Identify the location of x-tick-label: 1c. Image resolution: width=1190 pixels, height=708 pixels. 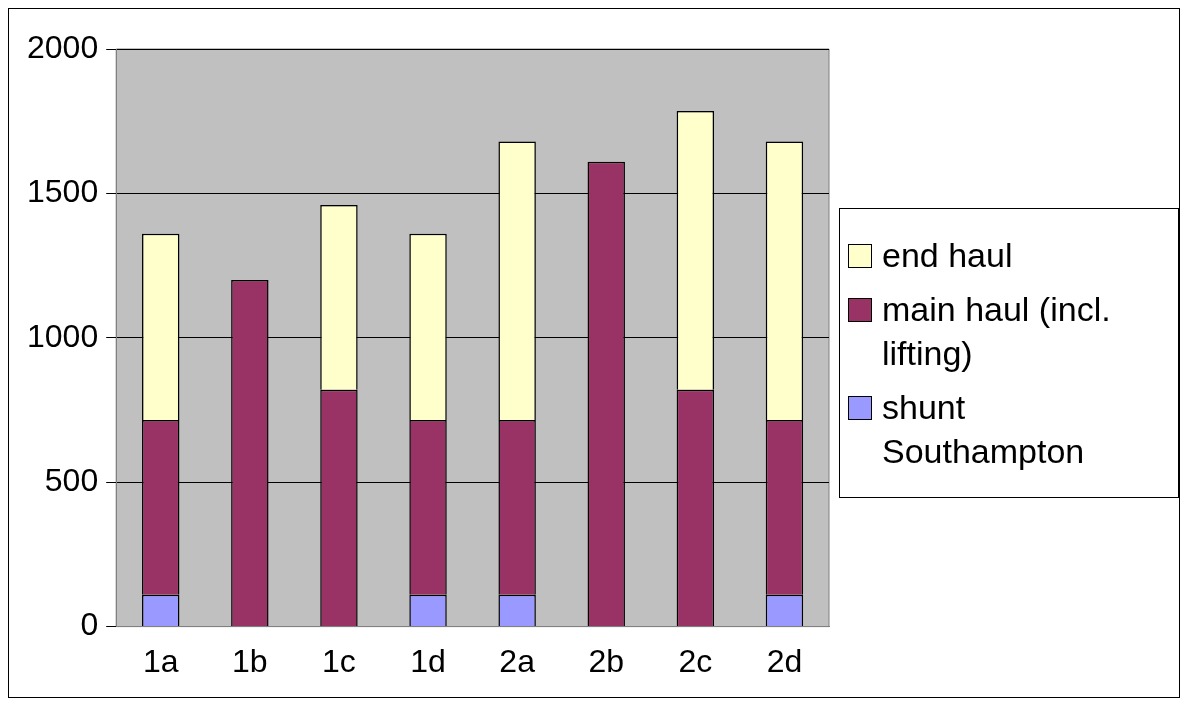
(339, 660).